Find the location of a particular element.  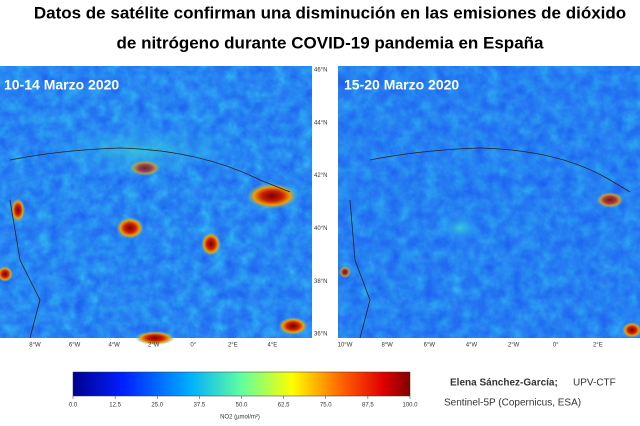

colorbar-tick-label: 75.0 is located at coordinates (326, 406).